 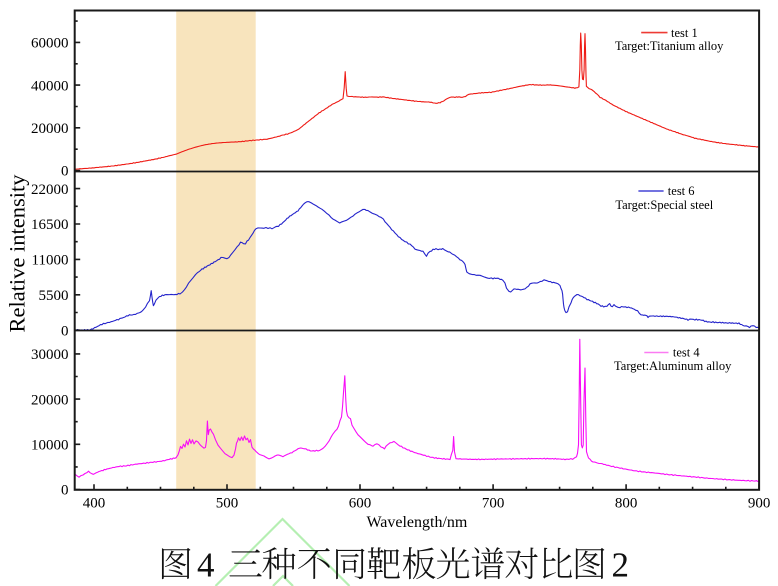 I want to click on svg-text: 800, so click(x=626, y=504).